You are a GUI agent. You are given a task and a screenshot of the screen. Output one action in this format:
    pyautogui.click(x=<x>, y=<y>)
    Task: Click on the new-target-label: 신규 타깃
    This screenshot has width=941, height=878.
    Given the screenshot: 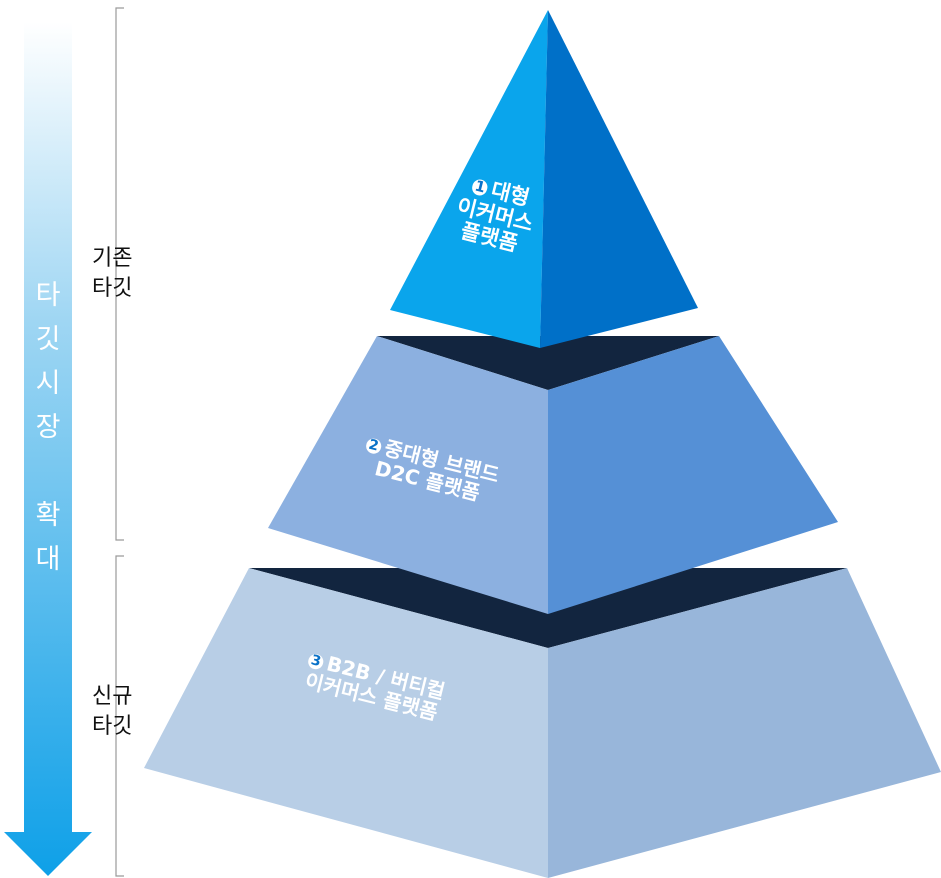 What is the action you would take?
    pyautogui.click(x=122, y=712)
    